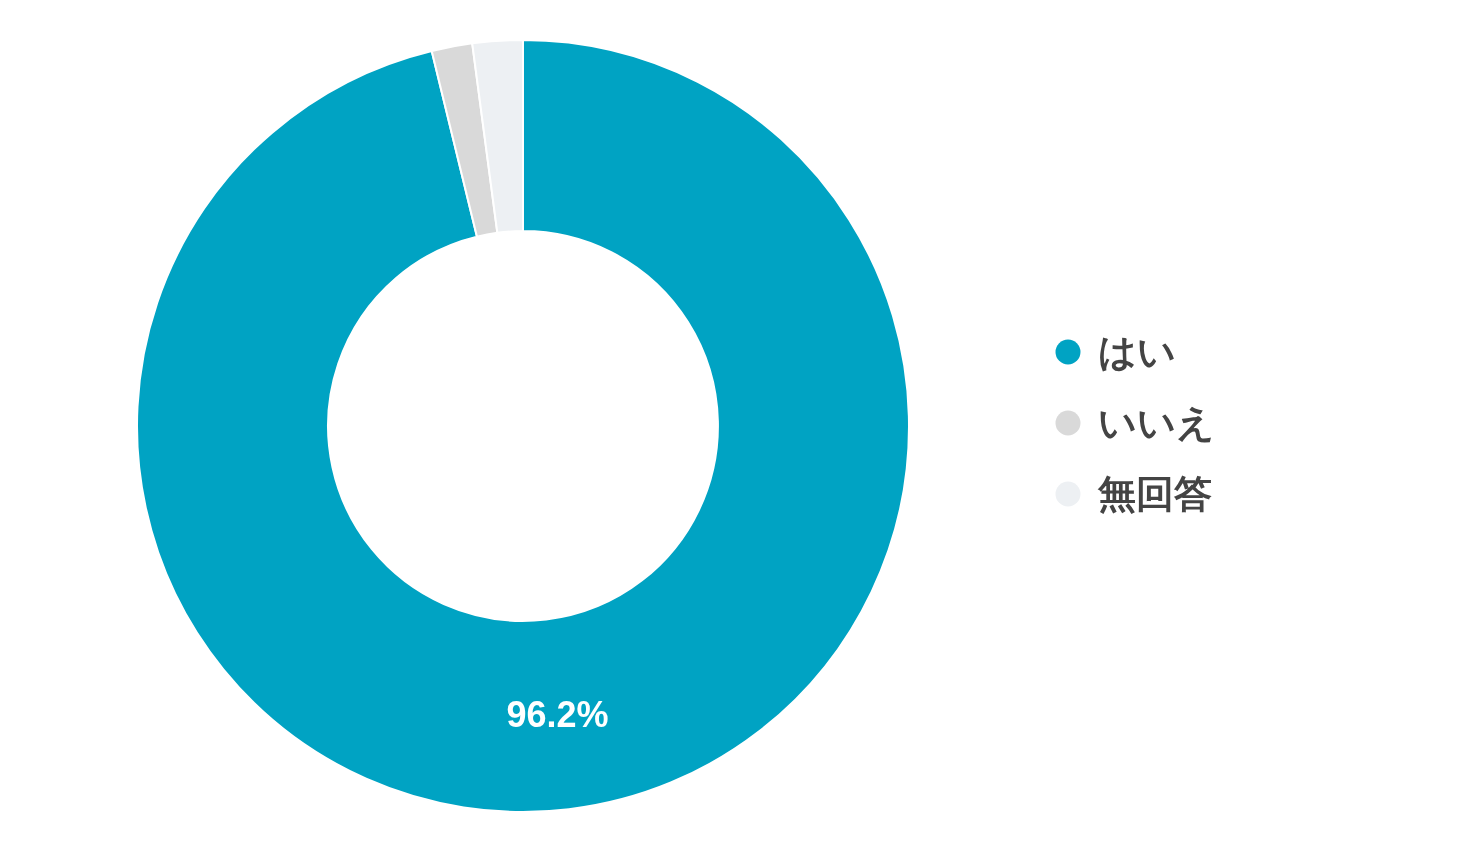 This screenshot has width=1483, height=858. I want to click on legend-label: いいえ, so click(1156, 423).